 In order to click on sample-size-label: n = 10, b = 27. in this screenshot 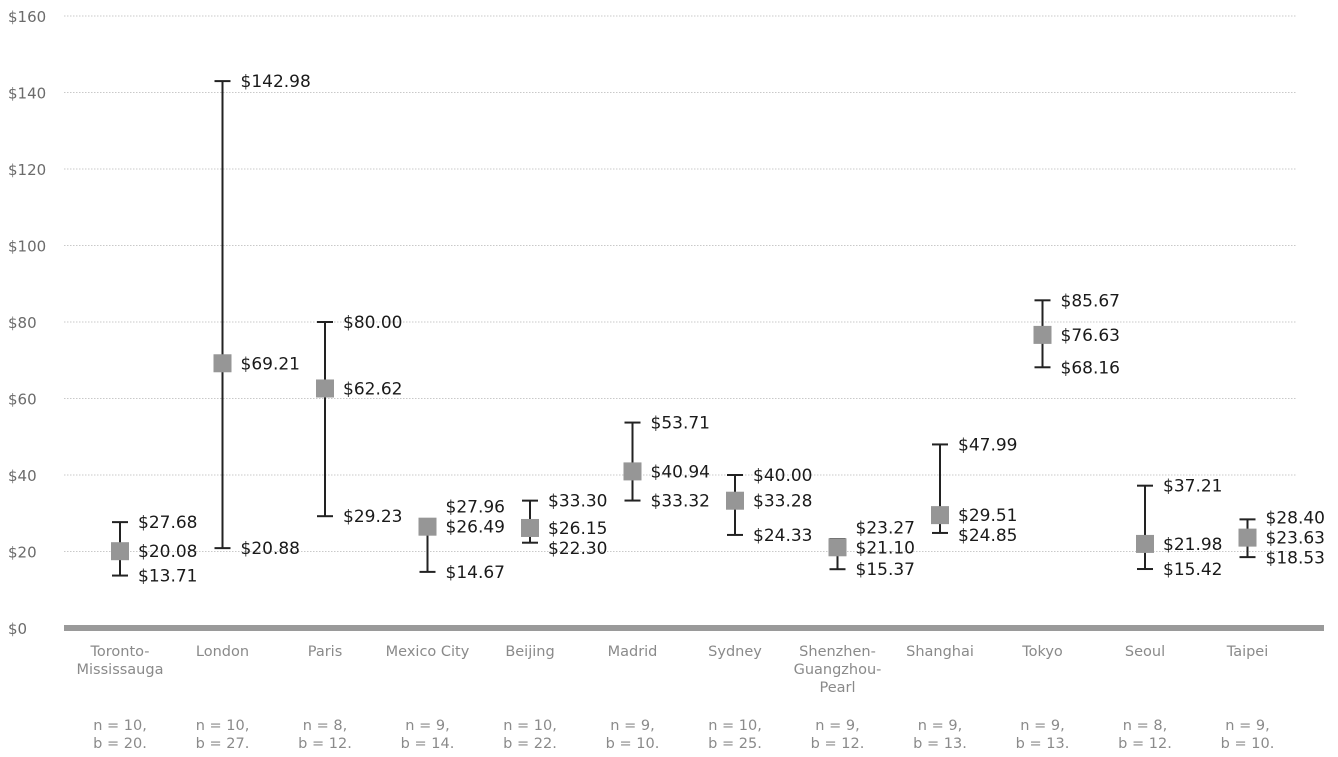, I will do `click(223, 735)`.